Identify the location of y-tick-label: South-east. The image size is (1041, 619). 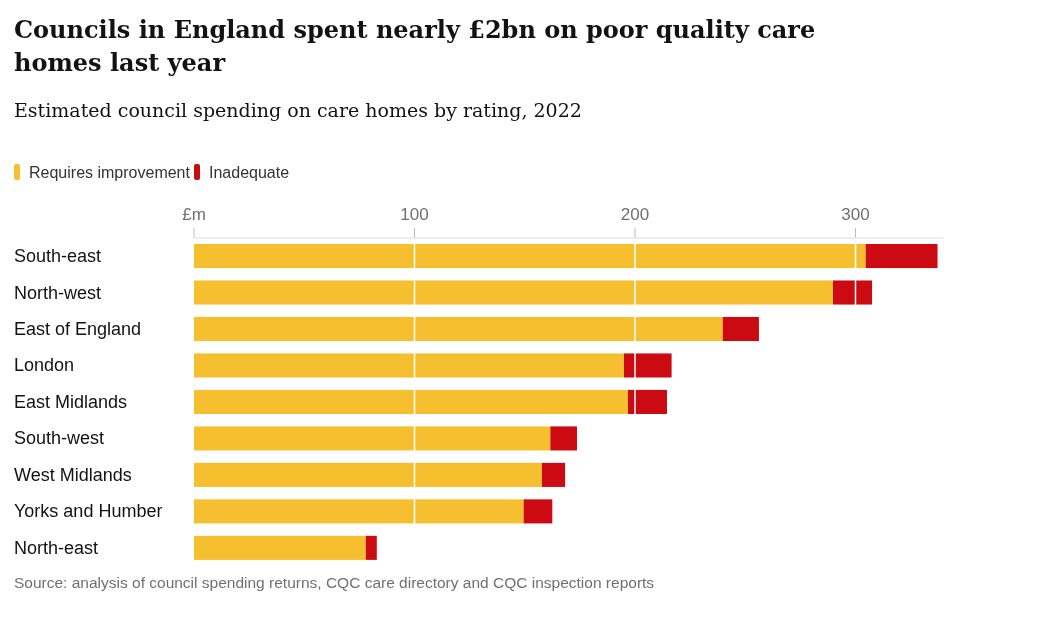
(58, 256).